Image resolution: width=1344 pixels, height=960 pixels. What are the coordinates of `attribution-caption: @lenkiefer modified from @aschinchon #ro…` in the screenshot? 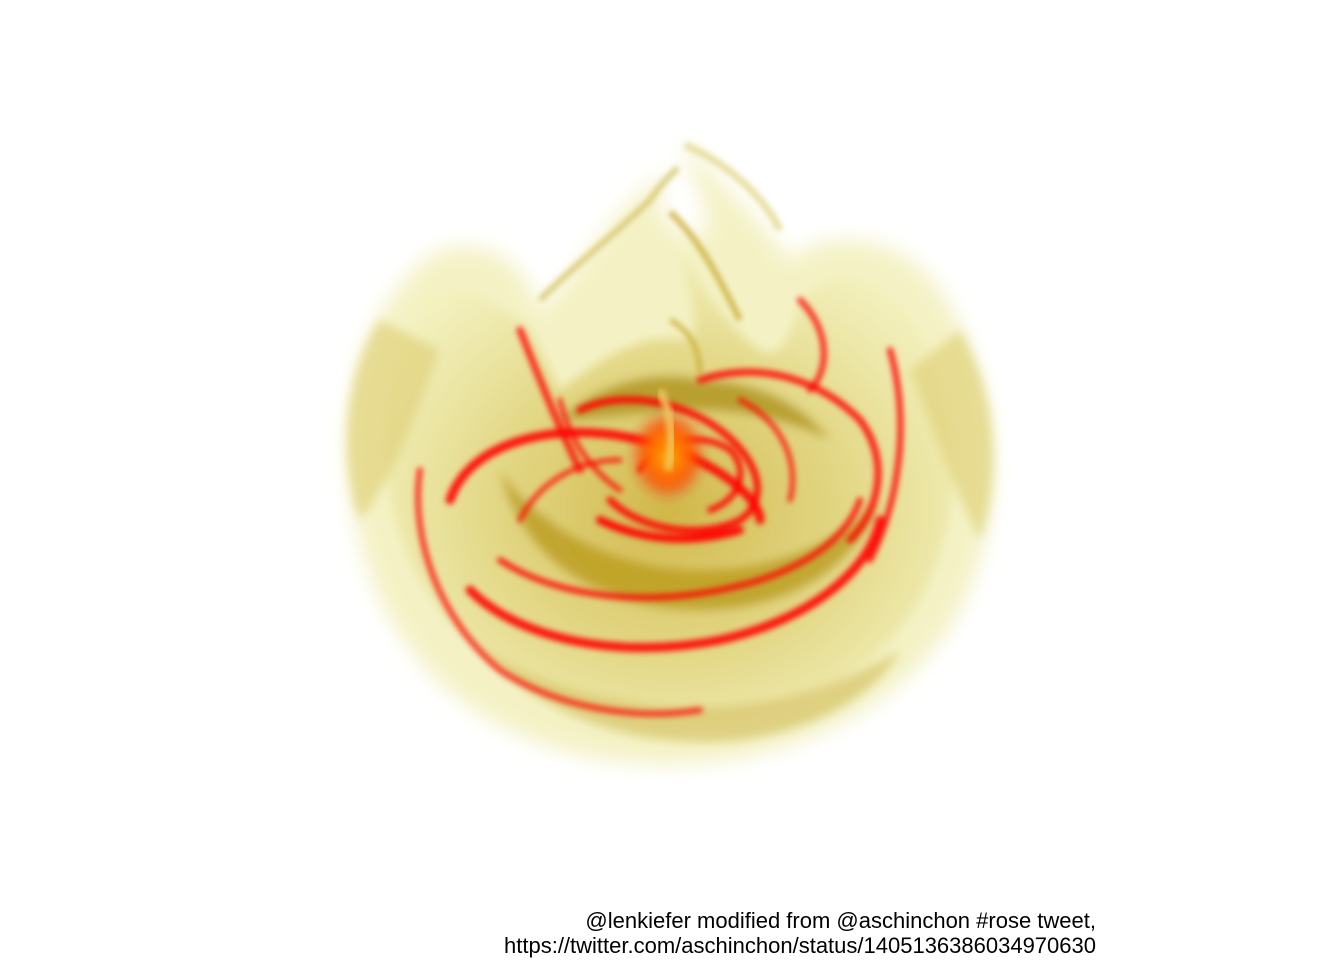 It's located at (800, 933).